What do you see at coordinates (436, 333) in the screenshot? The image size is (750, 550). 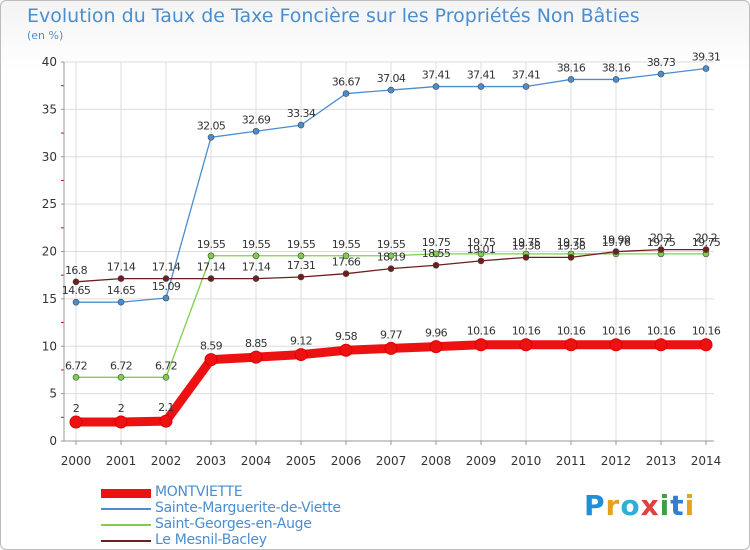 I see `data-label: 9.96` at bounding box center [436, 333].